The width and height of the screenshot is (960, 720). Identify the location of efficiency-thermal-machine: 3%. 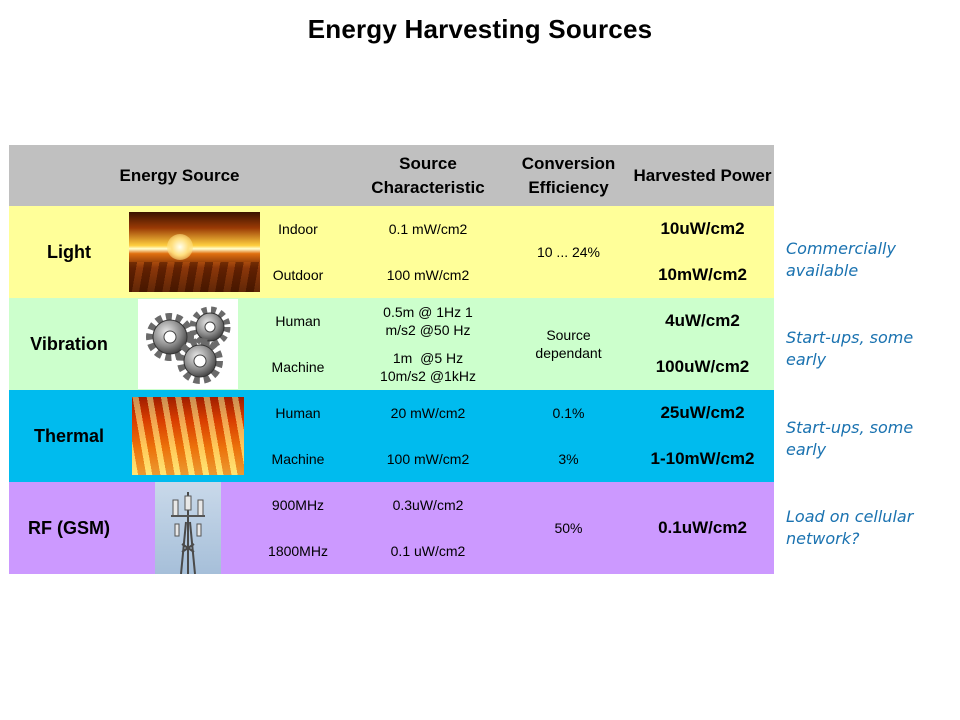
(568, 459).